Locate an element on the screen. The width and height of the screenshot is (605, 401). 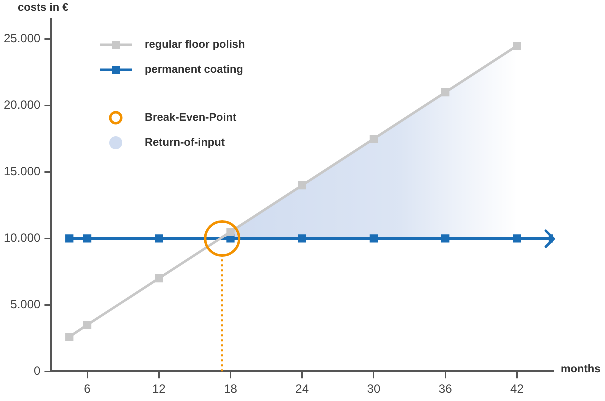
x-tick-label: 18 is located at coordinates (231, 389).